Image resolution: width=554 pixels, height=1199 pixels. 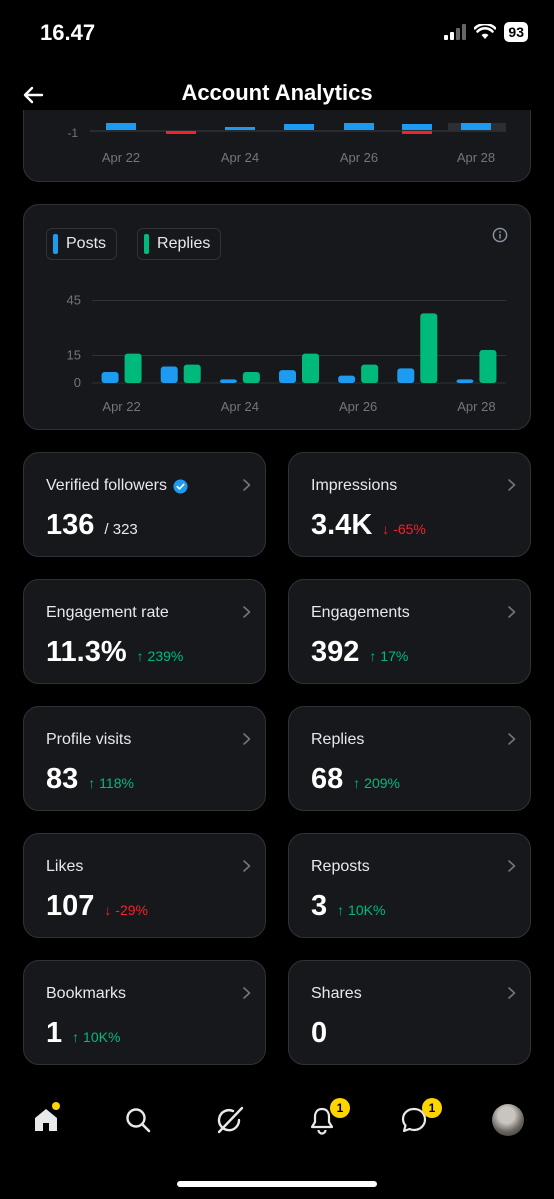 What do you see at coordinates (485, 31) in the screenshot?
I see `wifi-icon` at bounding box center [485, 31].